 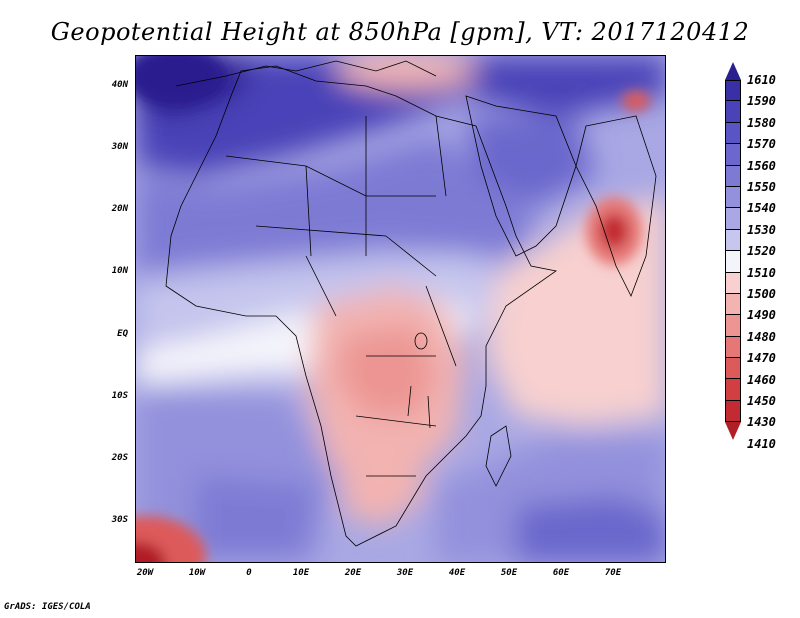 I want to click on lat-label-eq: EQ, so click(x=122, y=334).